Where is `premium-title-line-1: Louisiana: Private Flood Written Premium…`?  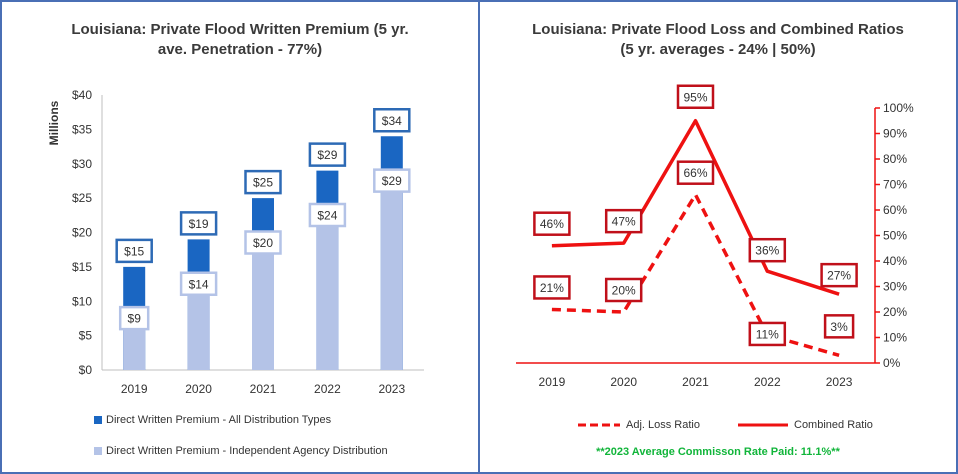
premium-title-line-1: Louisiana: Private Flood Written Premium… is located at coordinates (240, 29).